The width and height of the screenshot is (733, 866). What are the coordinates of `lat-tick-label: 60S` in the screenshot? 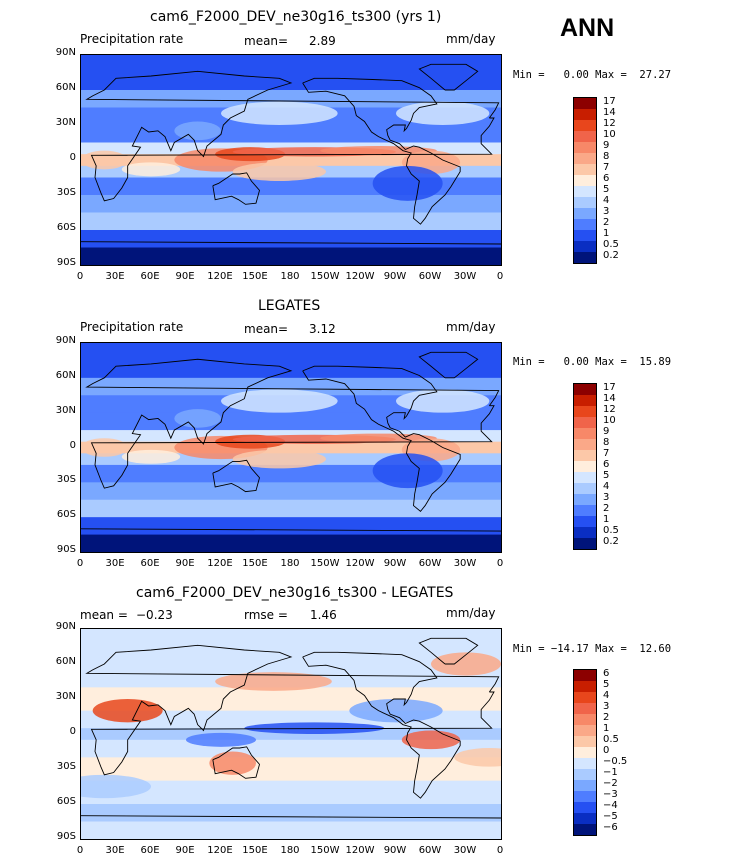 It's located at (66, 515).